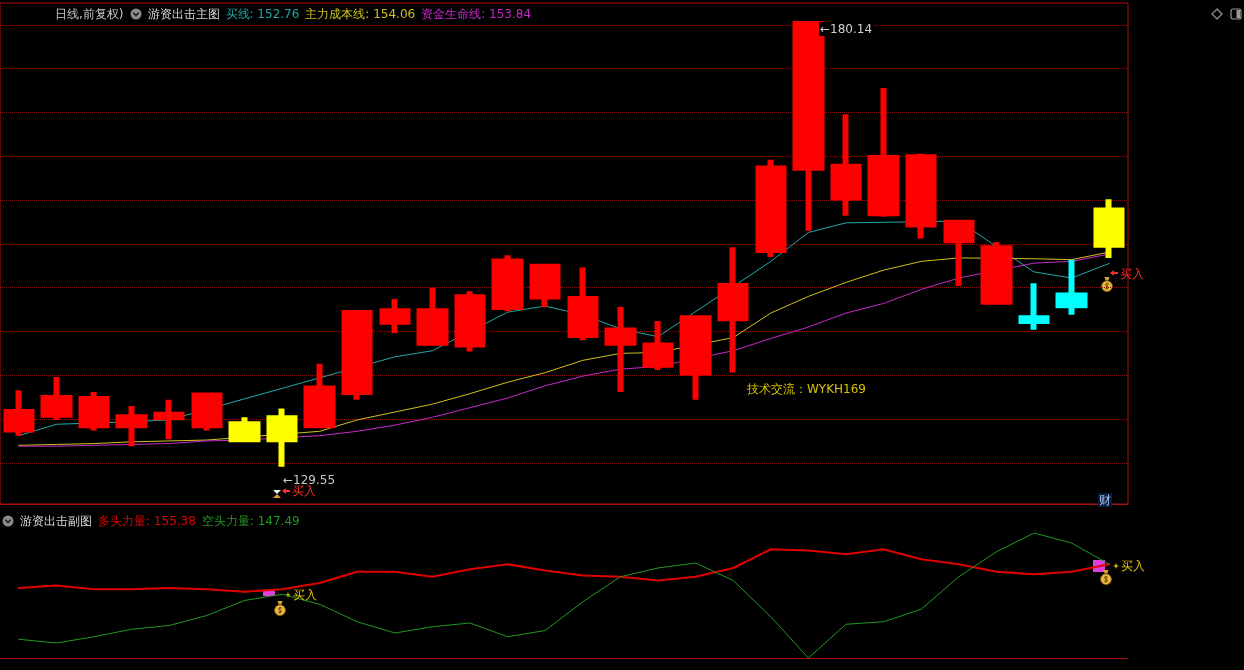 The width and height of the screenshot is (1244, 670). What do you see at coordinates (1105, 500) in the screenshot?
I see `annotation: 财` at bounding box center [1105, 500].